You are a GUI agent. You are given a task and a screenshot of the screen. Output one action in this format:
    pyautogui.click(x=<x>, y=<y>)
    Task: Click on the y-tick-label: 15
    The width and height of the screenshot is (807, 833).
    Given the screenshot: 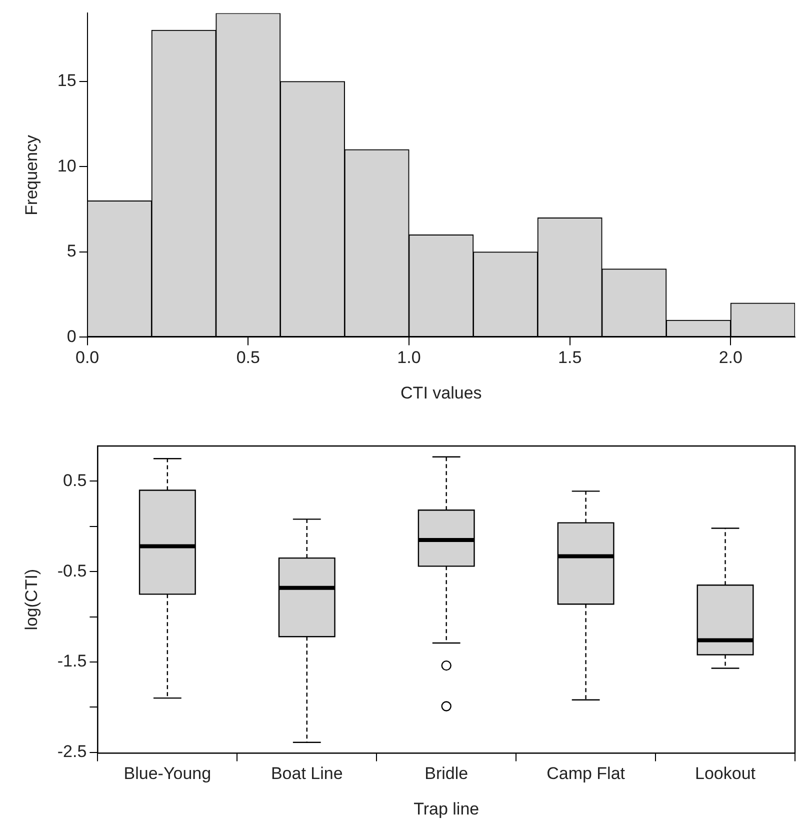 What is the action you would take?
    pyautogui.click(x=66, y=80)
    